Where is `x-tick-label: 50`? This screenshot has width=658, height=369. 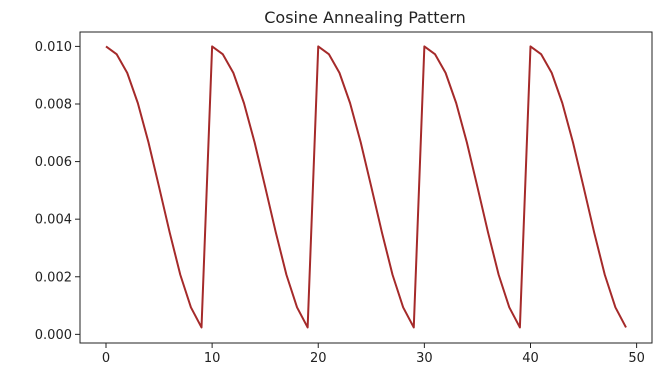
x-tick-label: 50 is located at coordinates (636, 358).